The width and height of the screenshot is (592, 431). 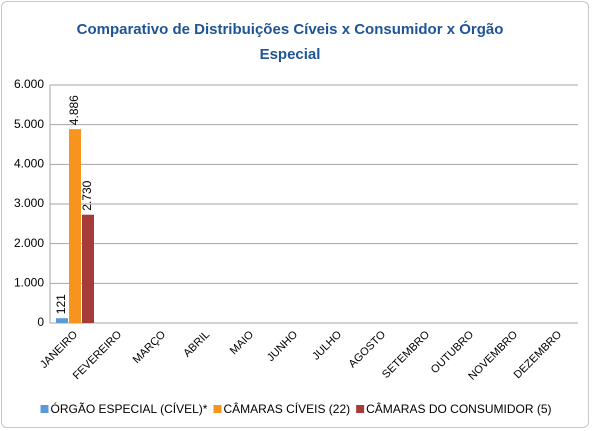 I want to click on x-tick-label: JUNHO, so click(x=283, y=346).